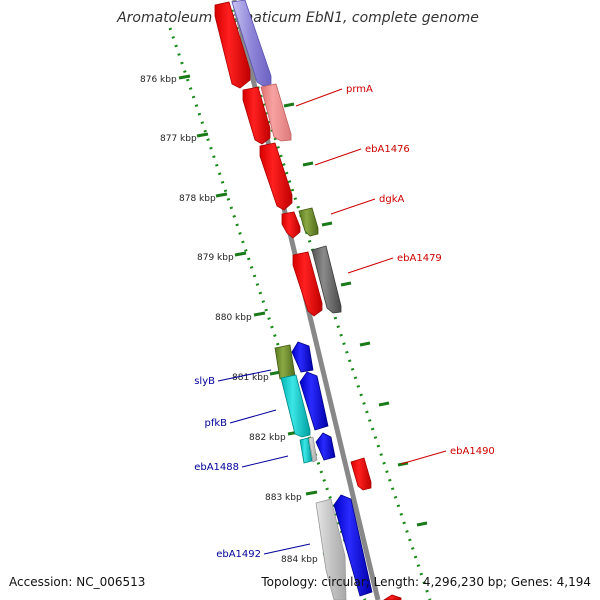 The width and height of the screenshot is (600, 600). I want to click on gene-arrow-lightgrey, so click(331, 549).